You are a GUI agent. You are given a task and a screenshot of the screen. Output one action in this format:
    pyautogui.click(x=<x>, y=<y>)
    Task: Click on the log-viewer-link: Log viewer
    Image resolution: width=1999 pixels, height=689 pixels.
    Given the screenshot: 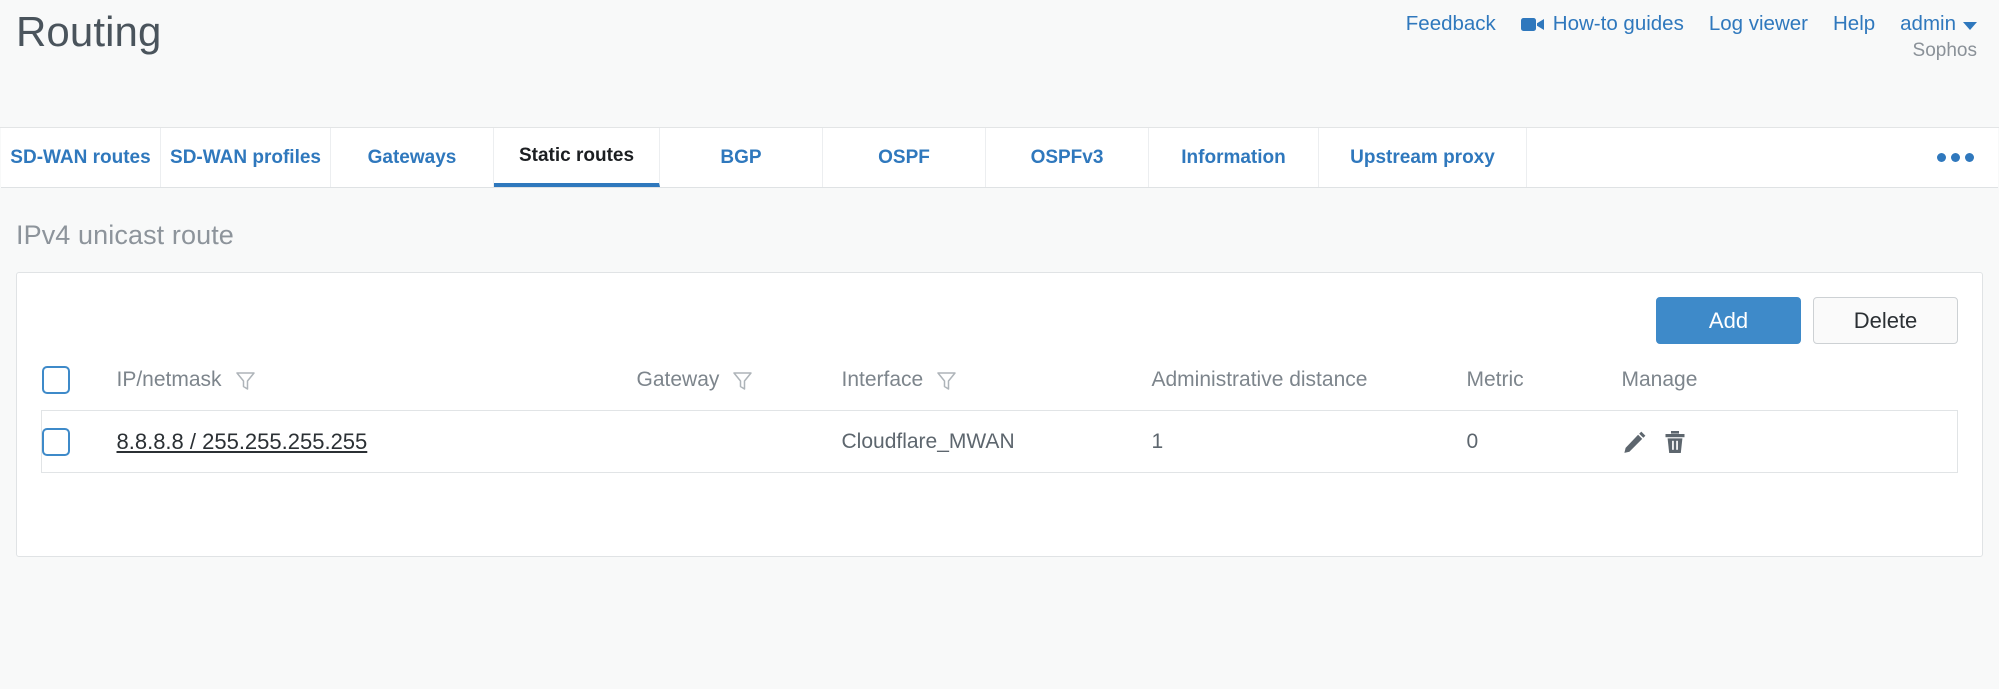 What is the action you would take?
    pyautogui.click(x=1758, y=24)
    